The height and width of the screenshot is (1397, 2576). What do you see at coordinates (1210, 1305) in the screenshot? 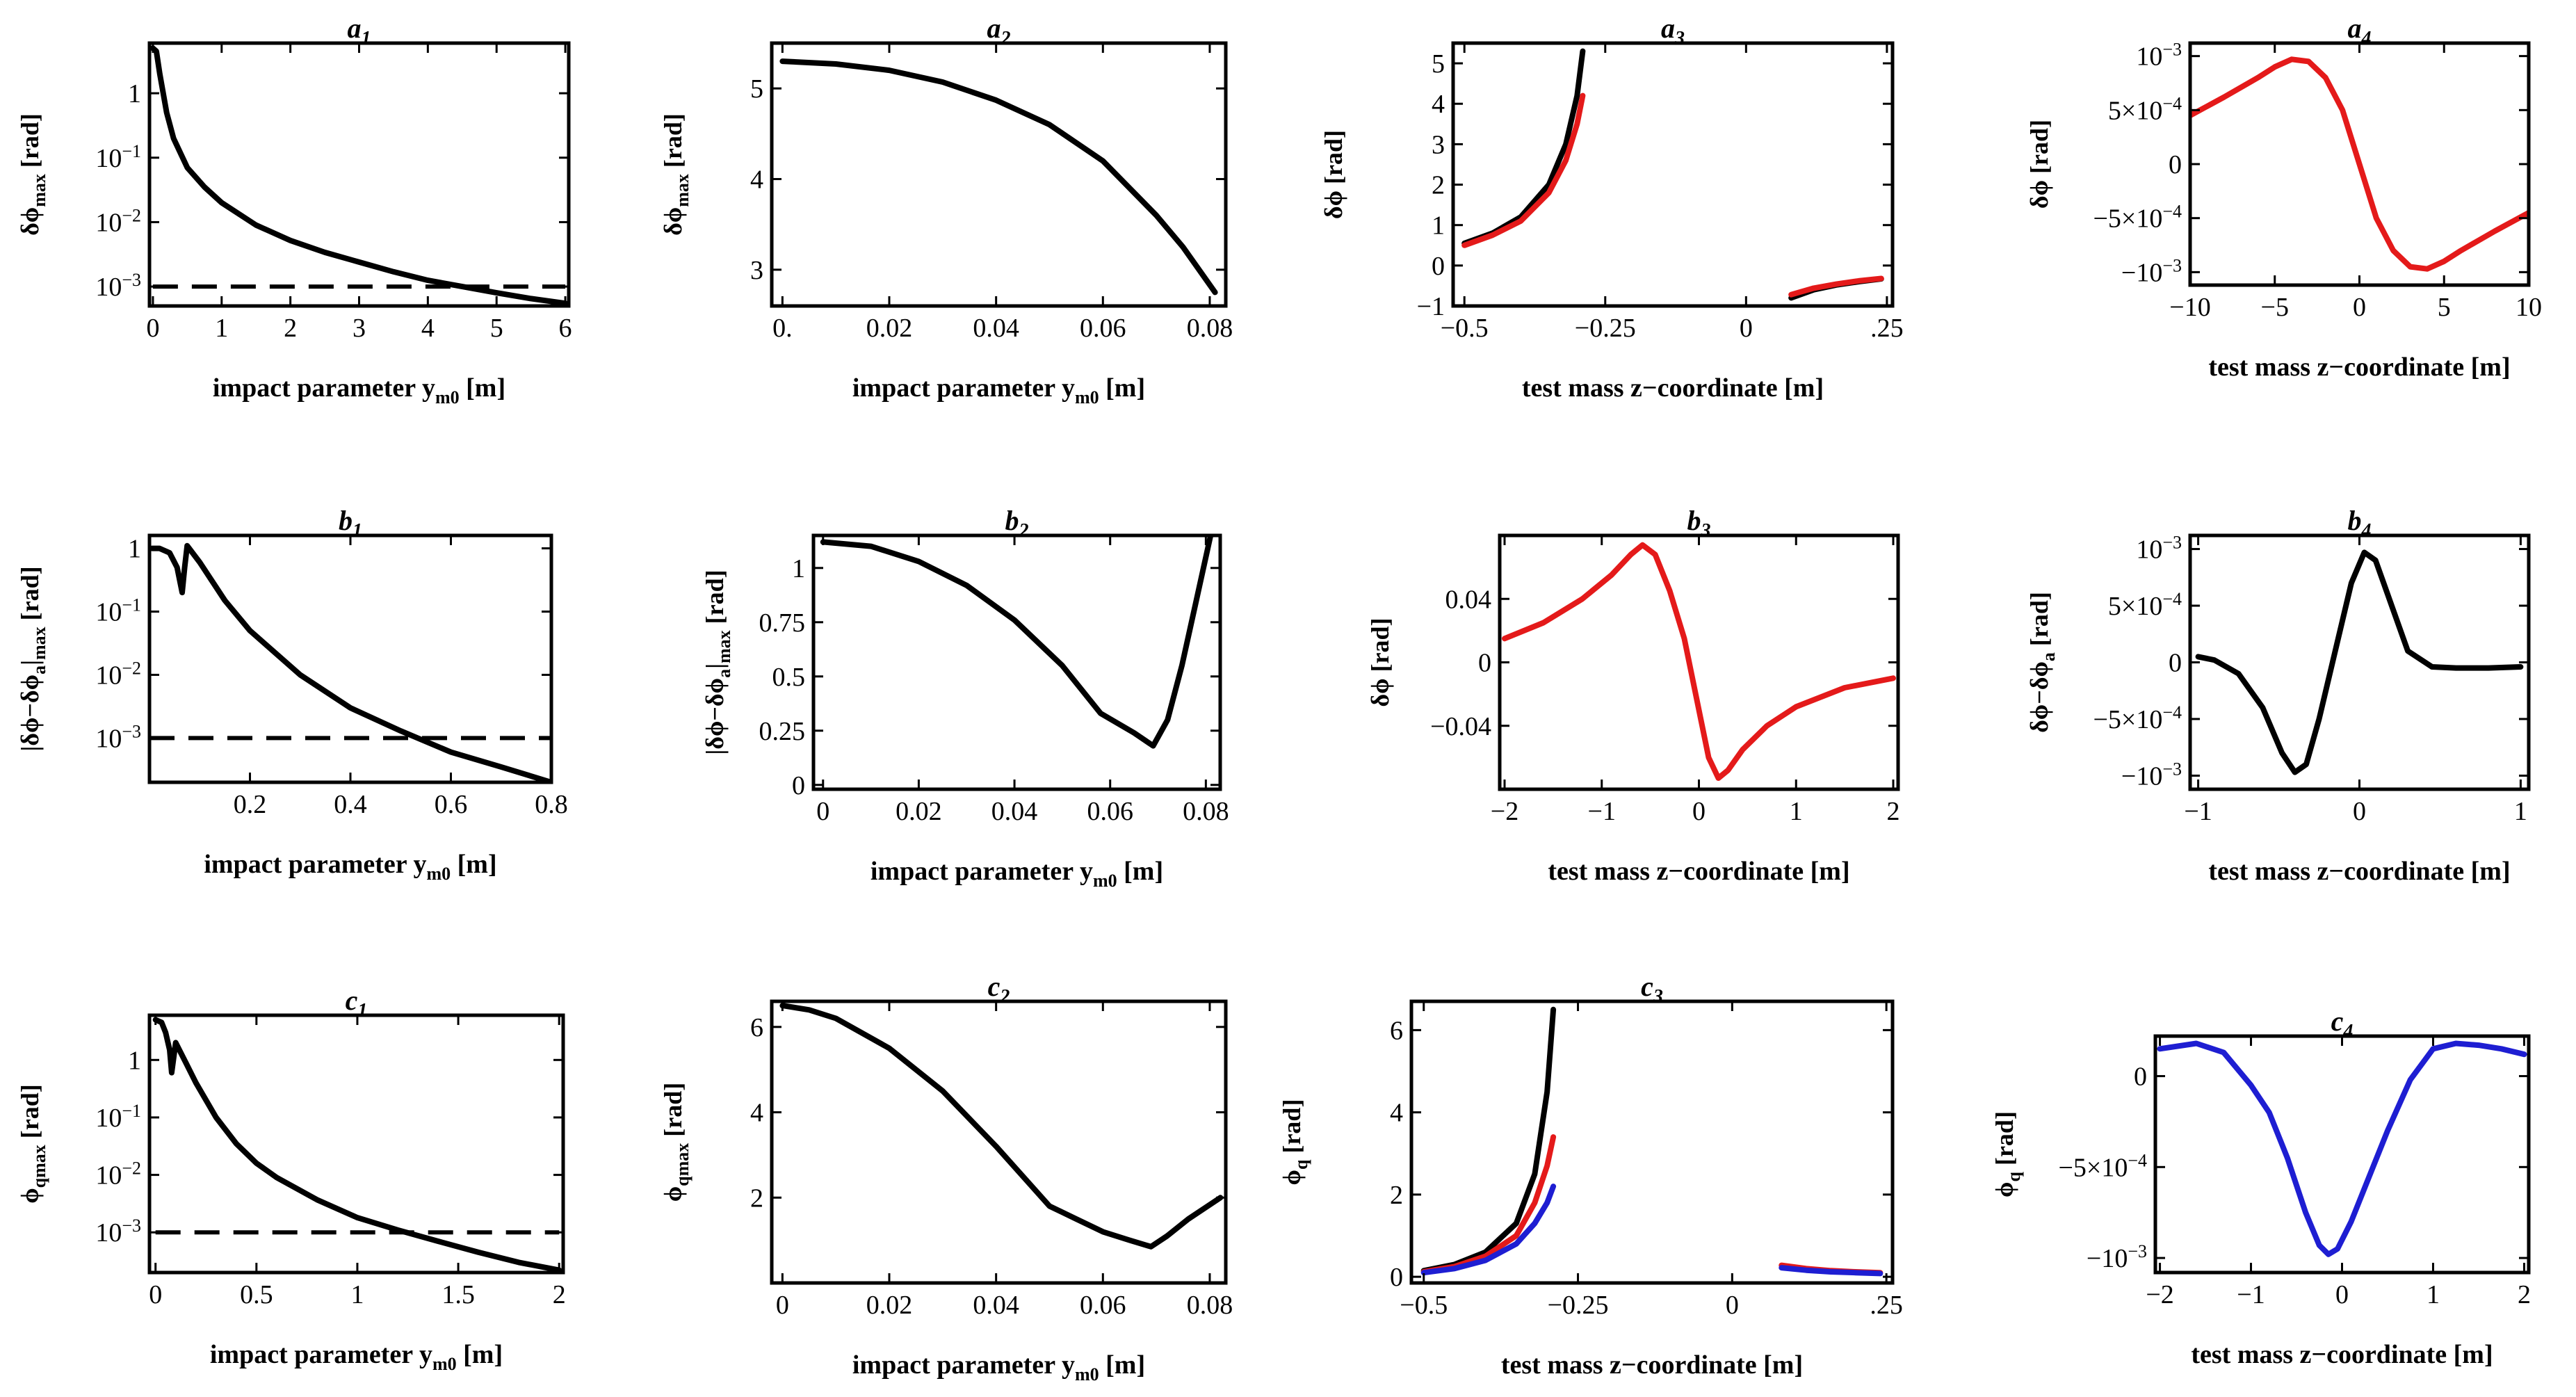
I see `x-tick-label-c2-4: 0.08` at bounding box center [1210, 1305].